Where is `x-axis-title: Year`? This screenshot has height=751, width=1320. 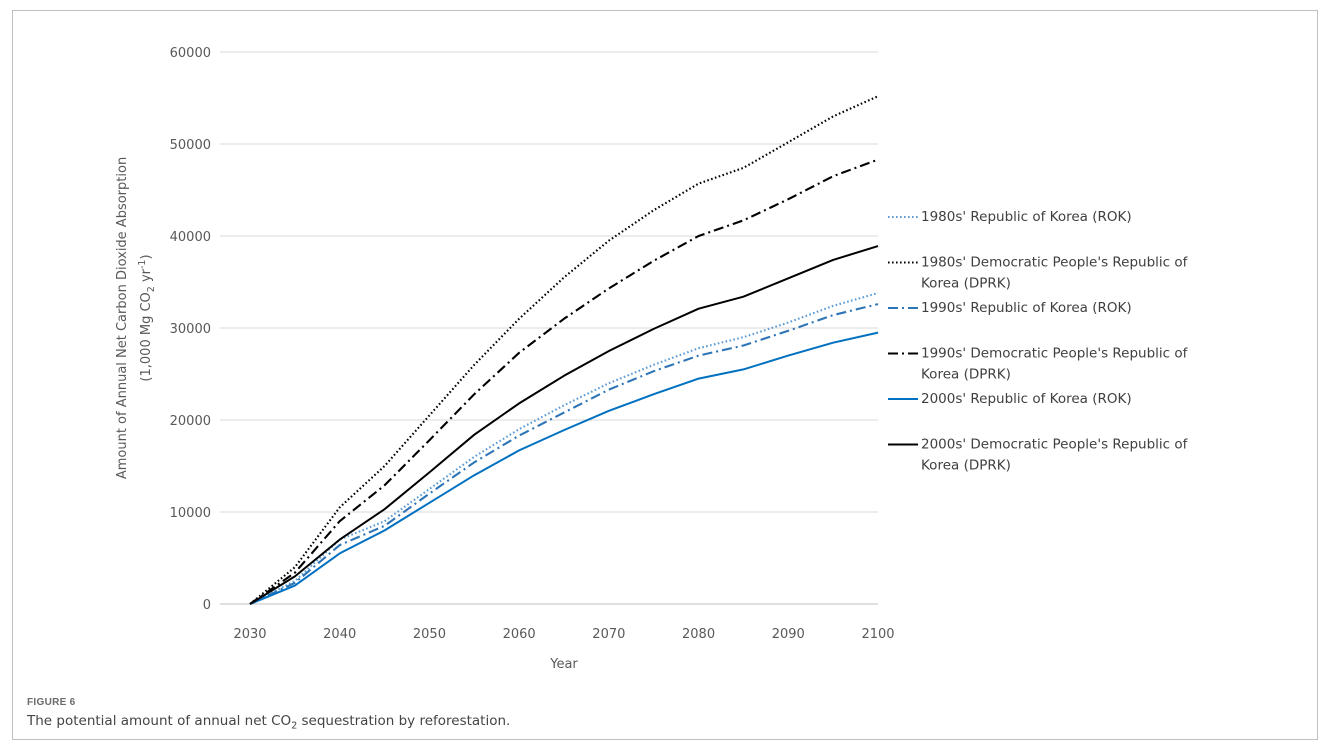 x-axis-title: Year is located at coordinates (563, 664).